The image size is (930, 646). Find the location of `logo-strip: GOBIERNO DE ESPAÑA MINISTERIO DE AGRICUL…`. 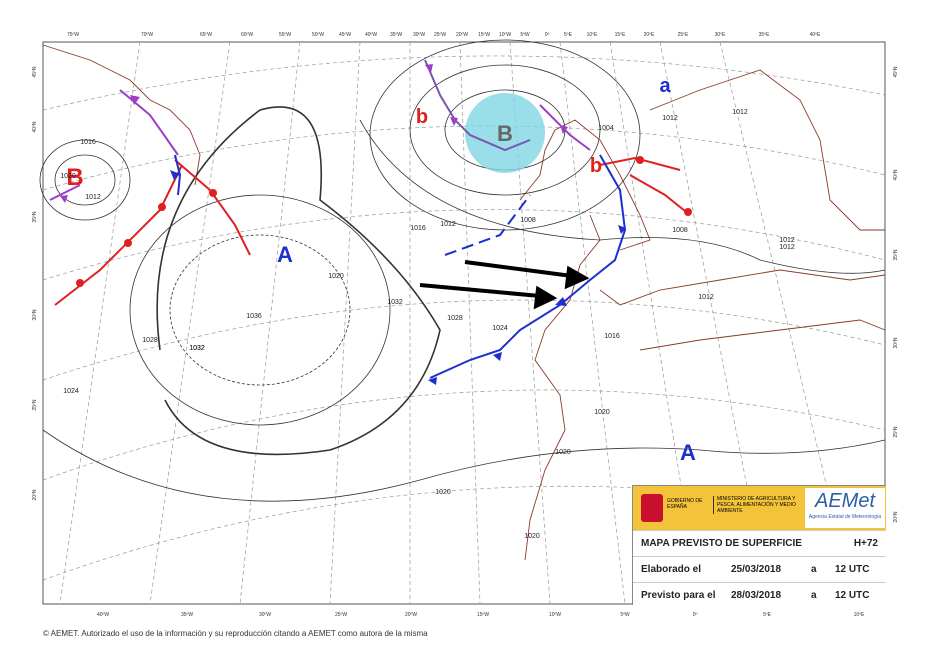

logo-strip: GOBIERNO DE ESPAÑA MINISTERIO DE AGRICUL… is located at coordinates (759, 508).